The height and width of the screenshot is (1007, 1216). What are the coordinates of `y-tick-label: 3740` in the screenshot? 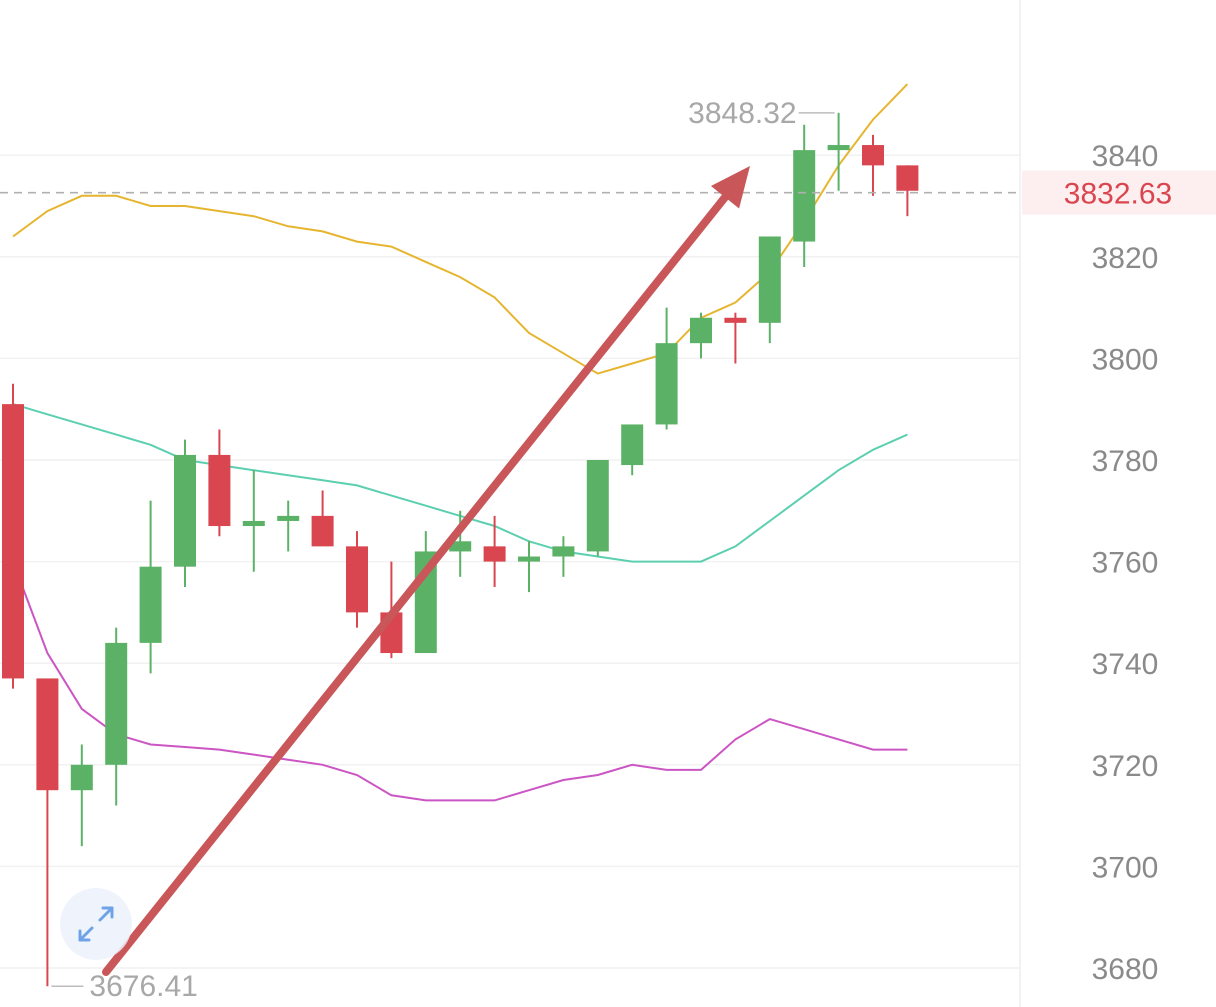 It's located at (1125, 664).